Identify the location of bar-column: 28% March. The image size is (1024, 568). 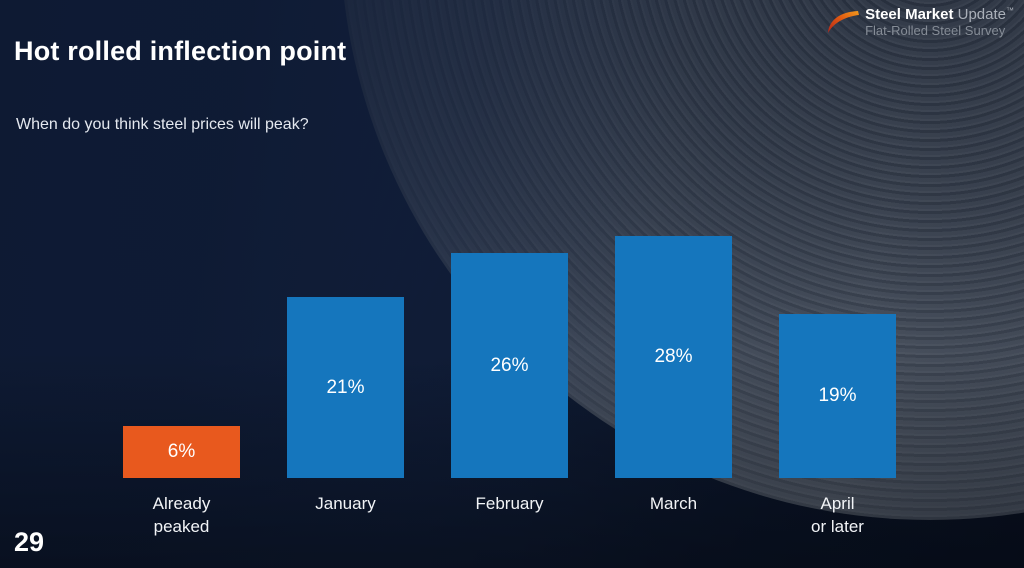
(673, 367).